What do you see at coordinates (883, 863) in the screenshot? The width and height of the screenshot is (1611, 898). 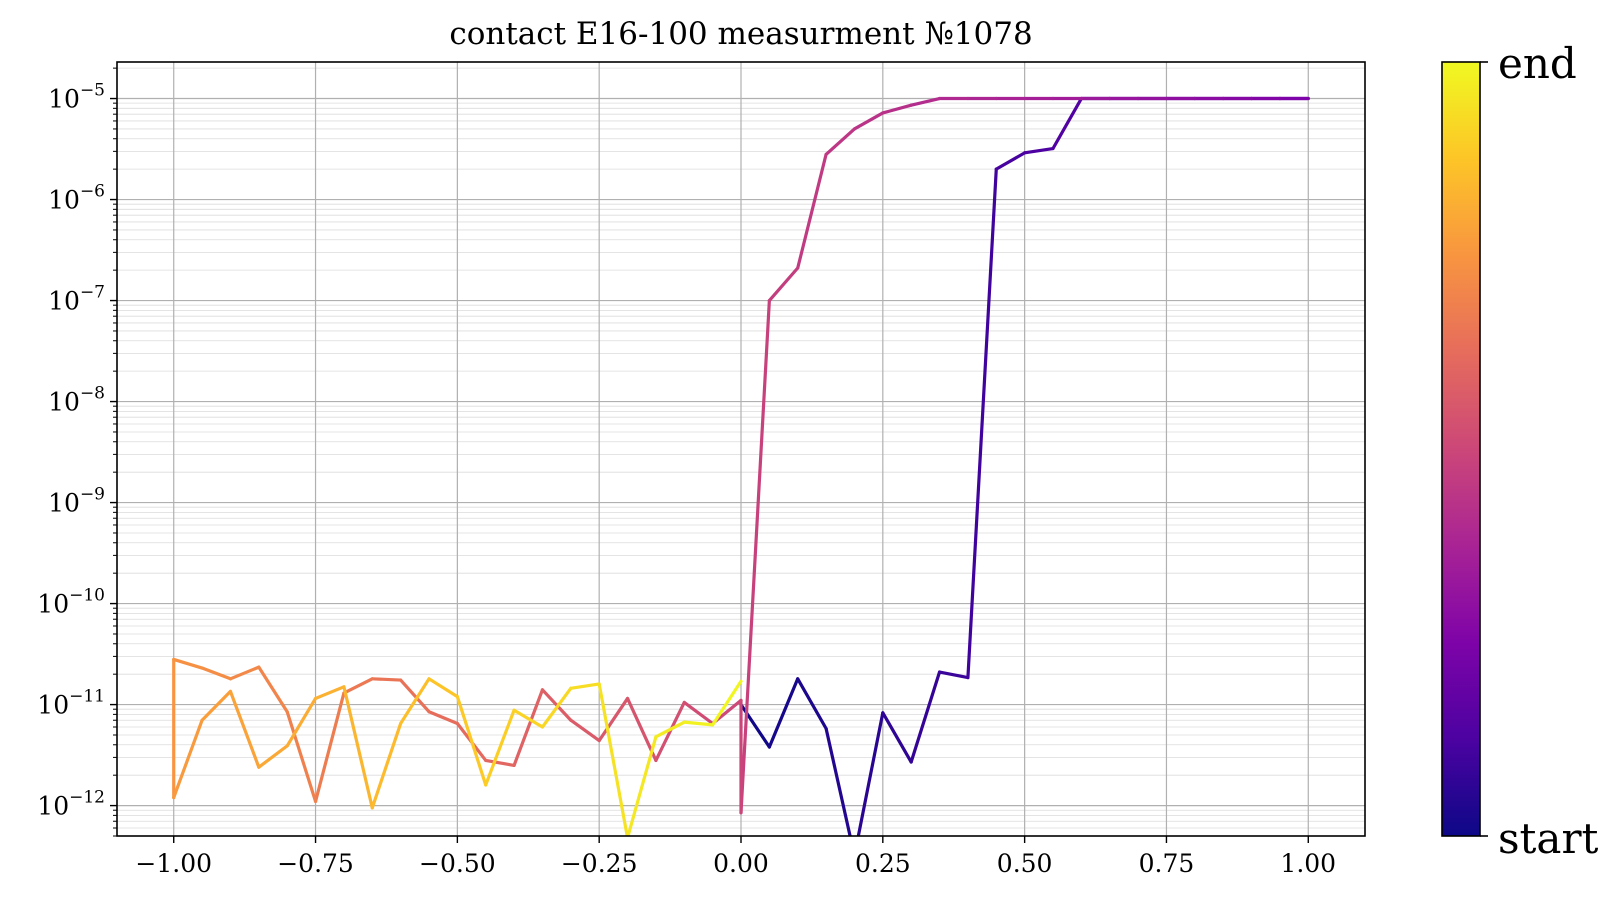 I see `x-tick-label: 0.25` at bounding box center [883, 863].